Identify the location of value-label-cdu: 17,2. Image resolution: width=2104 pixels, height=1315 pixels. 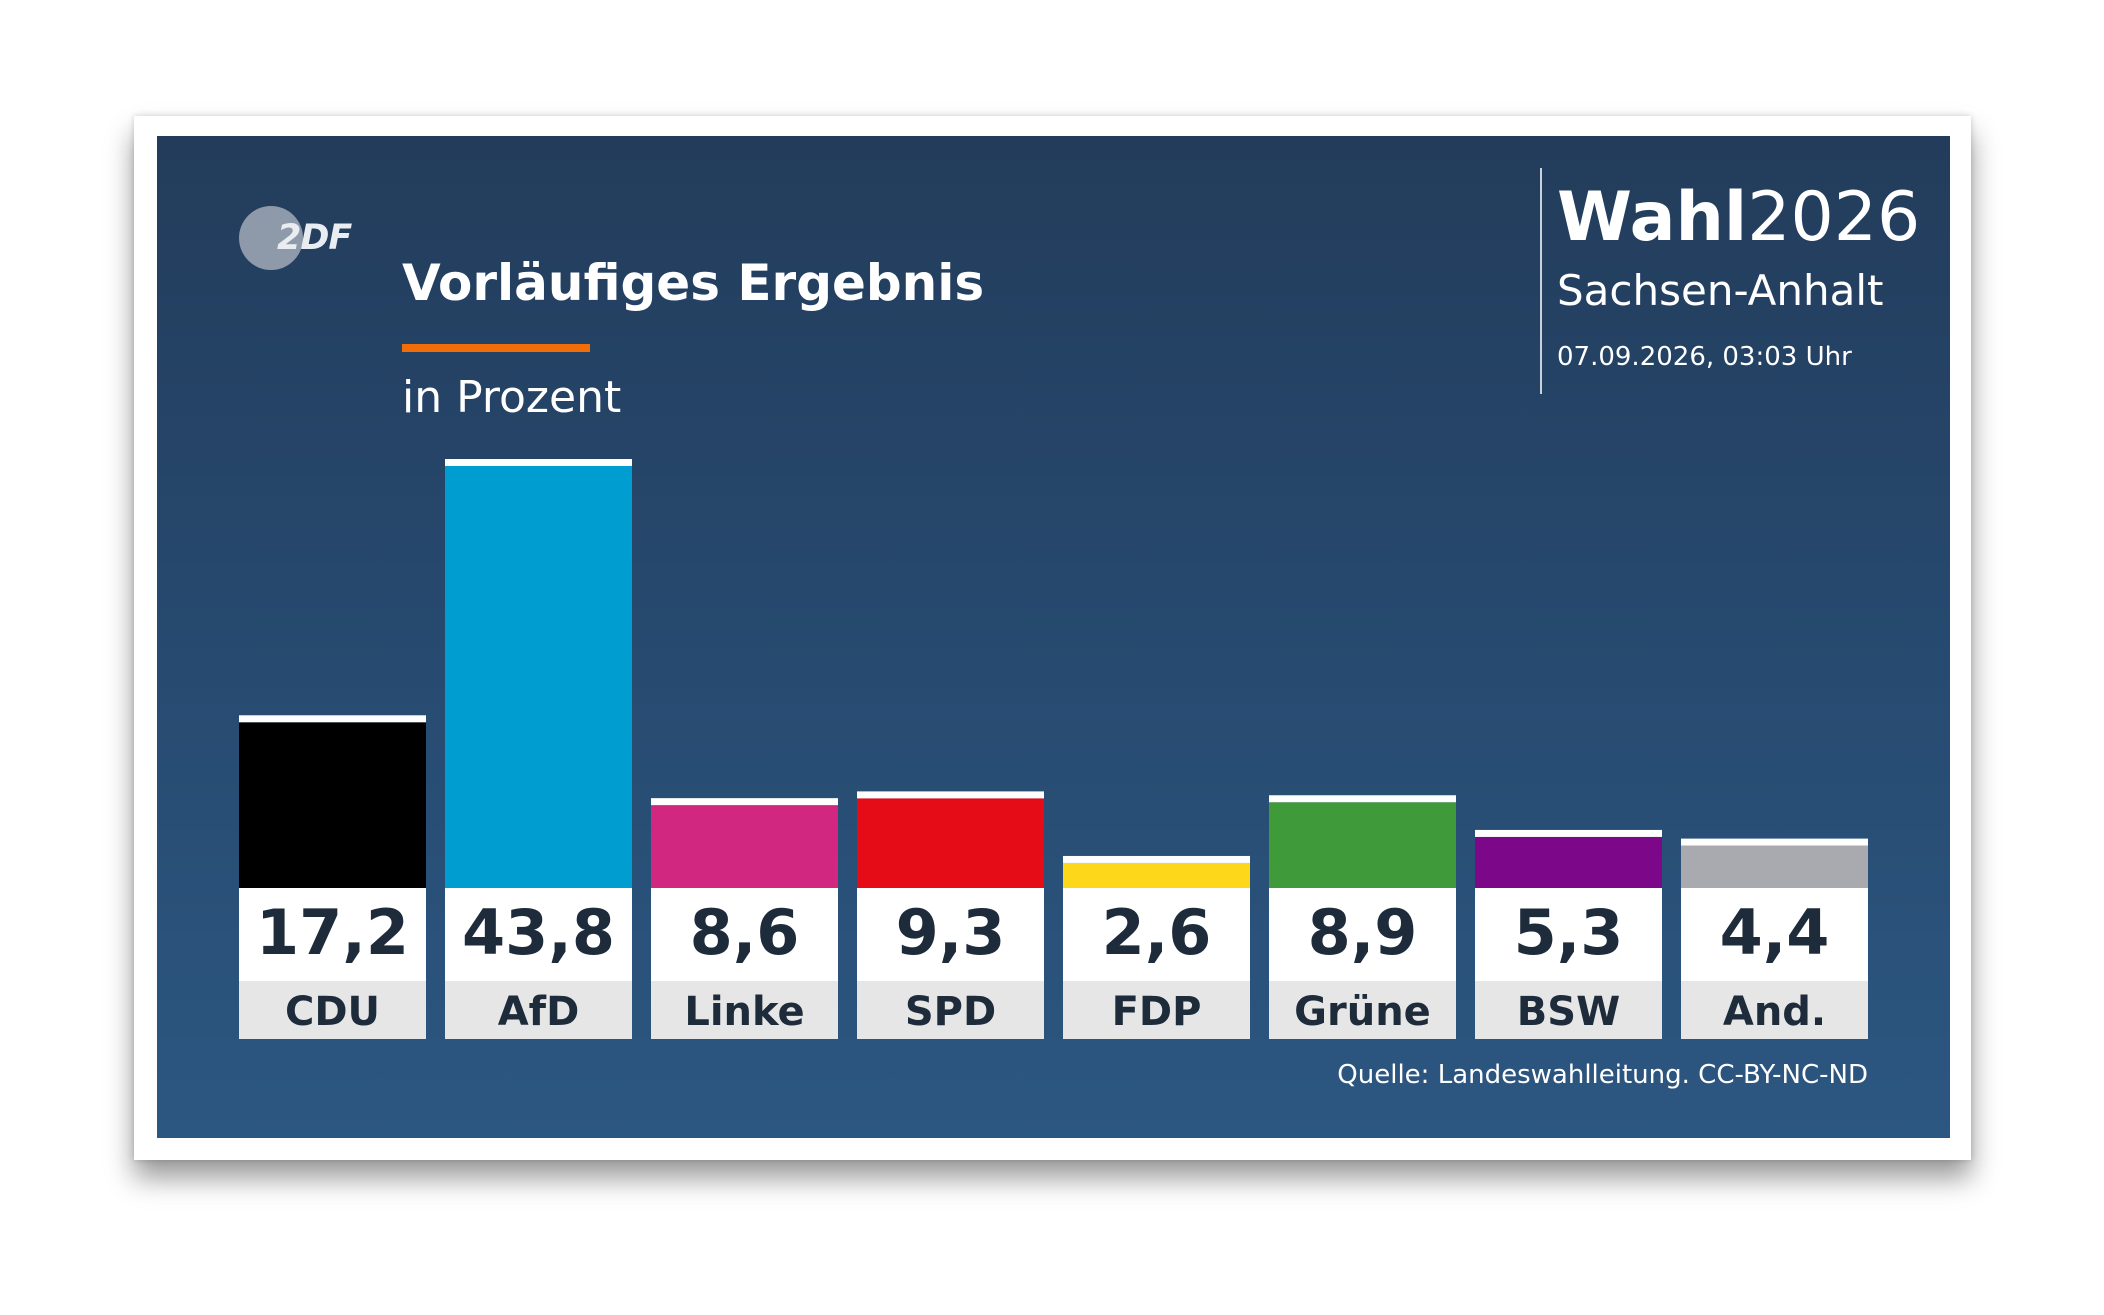
(332, 932).